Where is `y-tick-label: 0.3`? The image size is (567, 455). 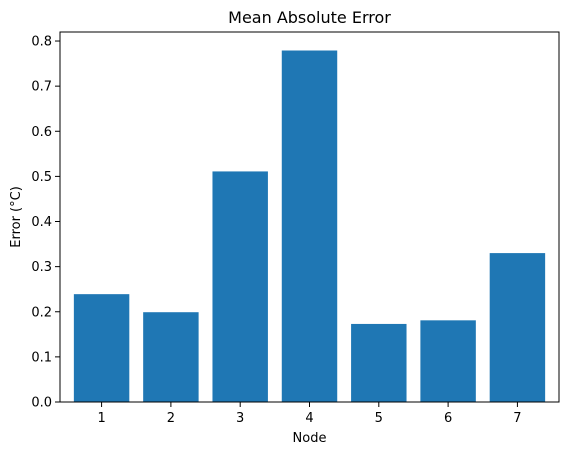 y-tick-label: 0.3 is located at coordinates (41, 267).